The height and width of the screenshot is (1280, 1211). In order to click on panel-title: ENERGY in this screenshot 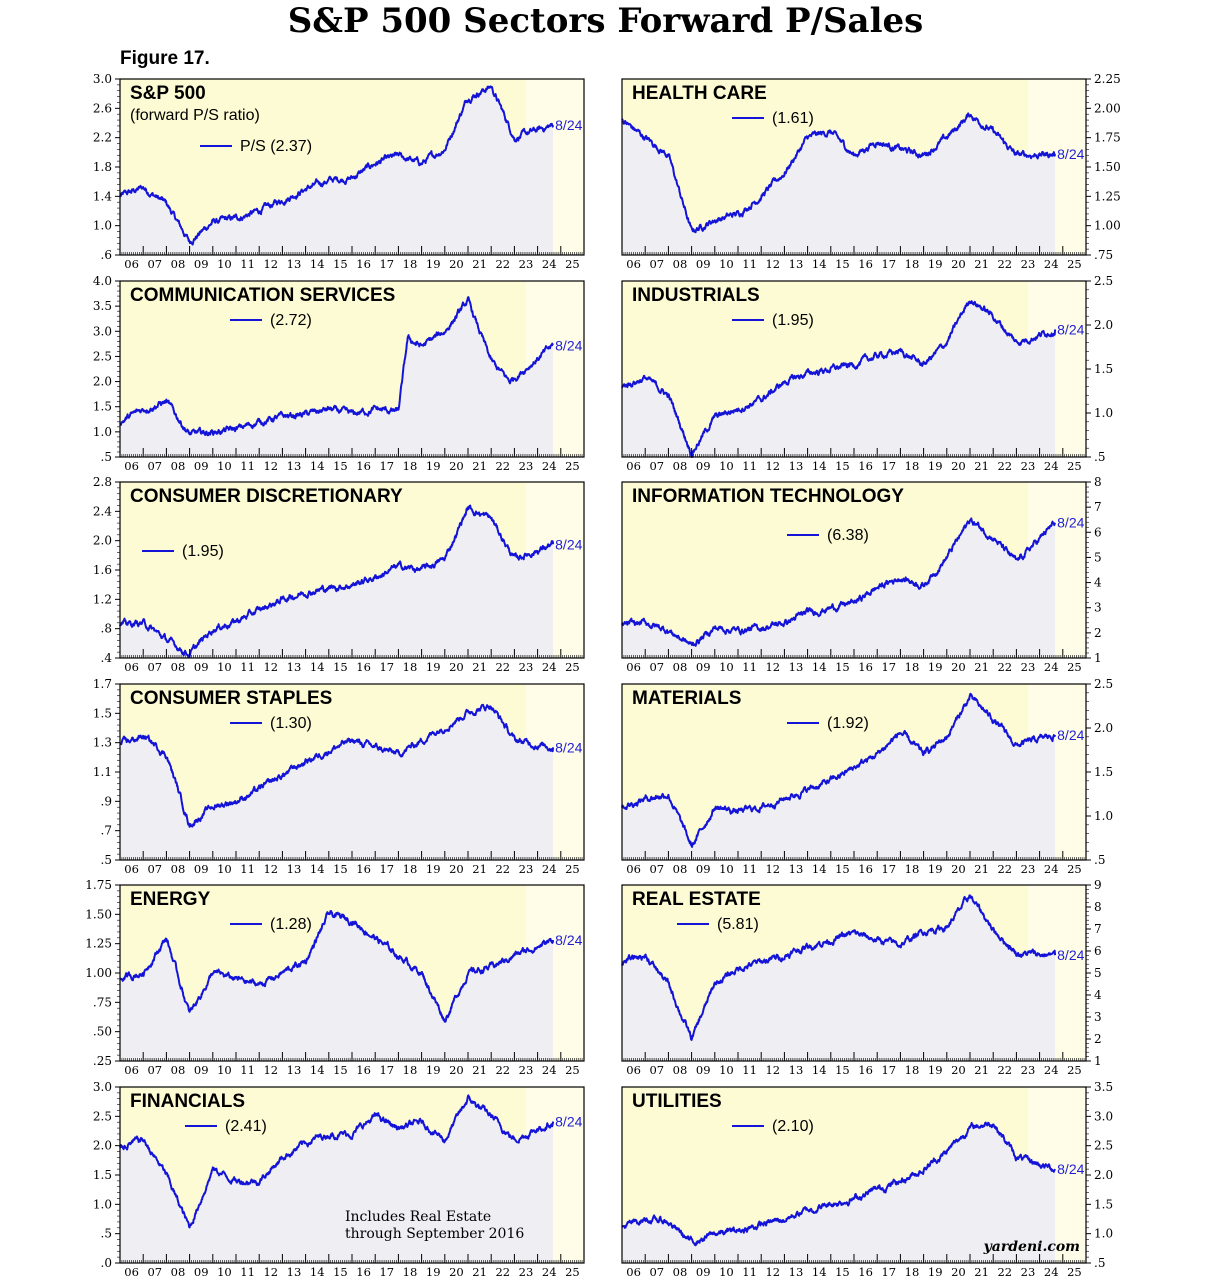, I will do `click(170, 899)`.